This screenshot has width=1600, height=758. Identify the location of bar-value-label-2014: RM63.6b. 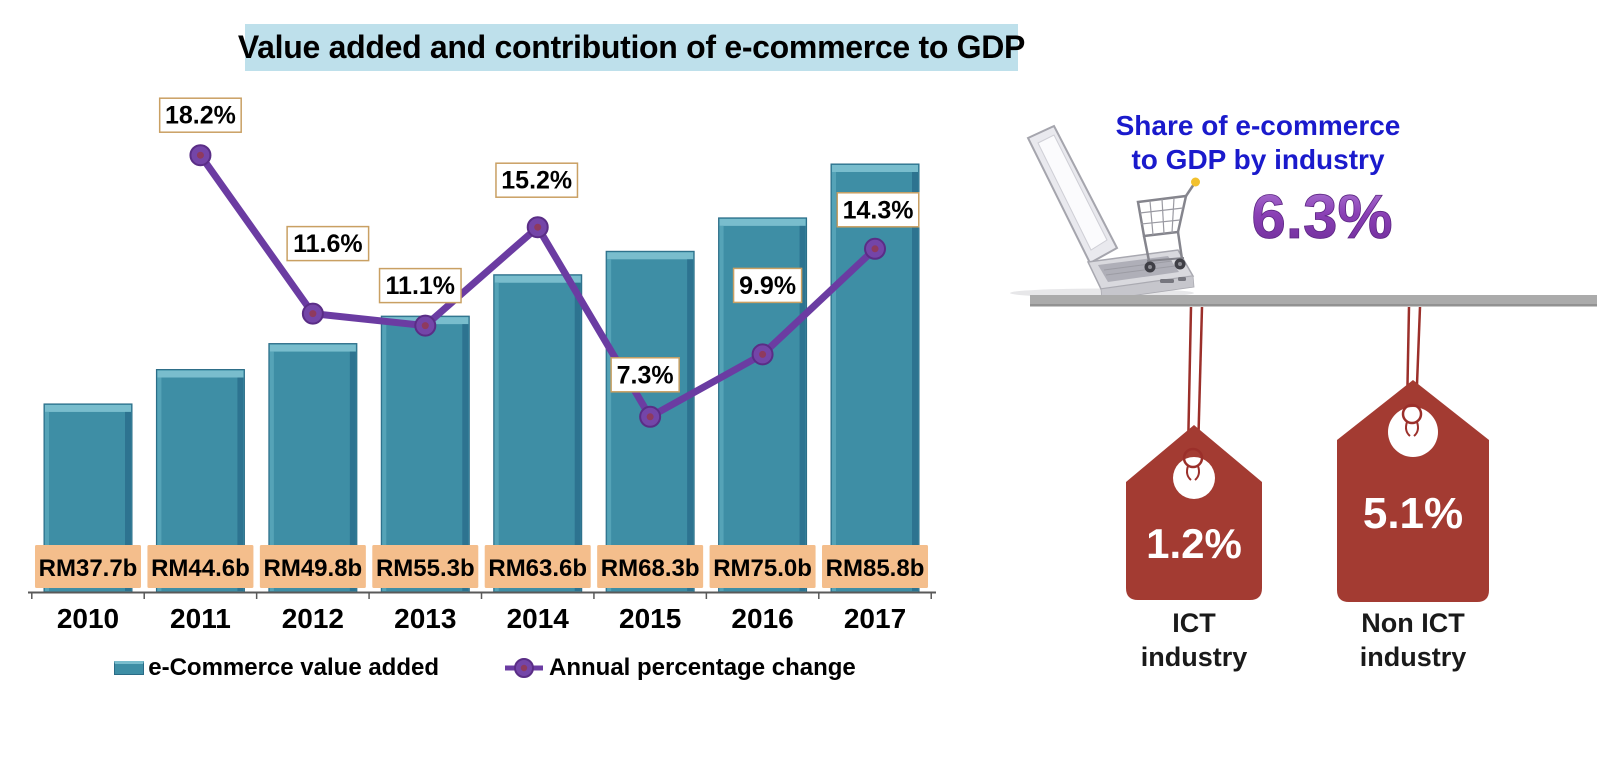
(537, 566).